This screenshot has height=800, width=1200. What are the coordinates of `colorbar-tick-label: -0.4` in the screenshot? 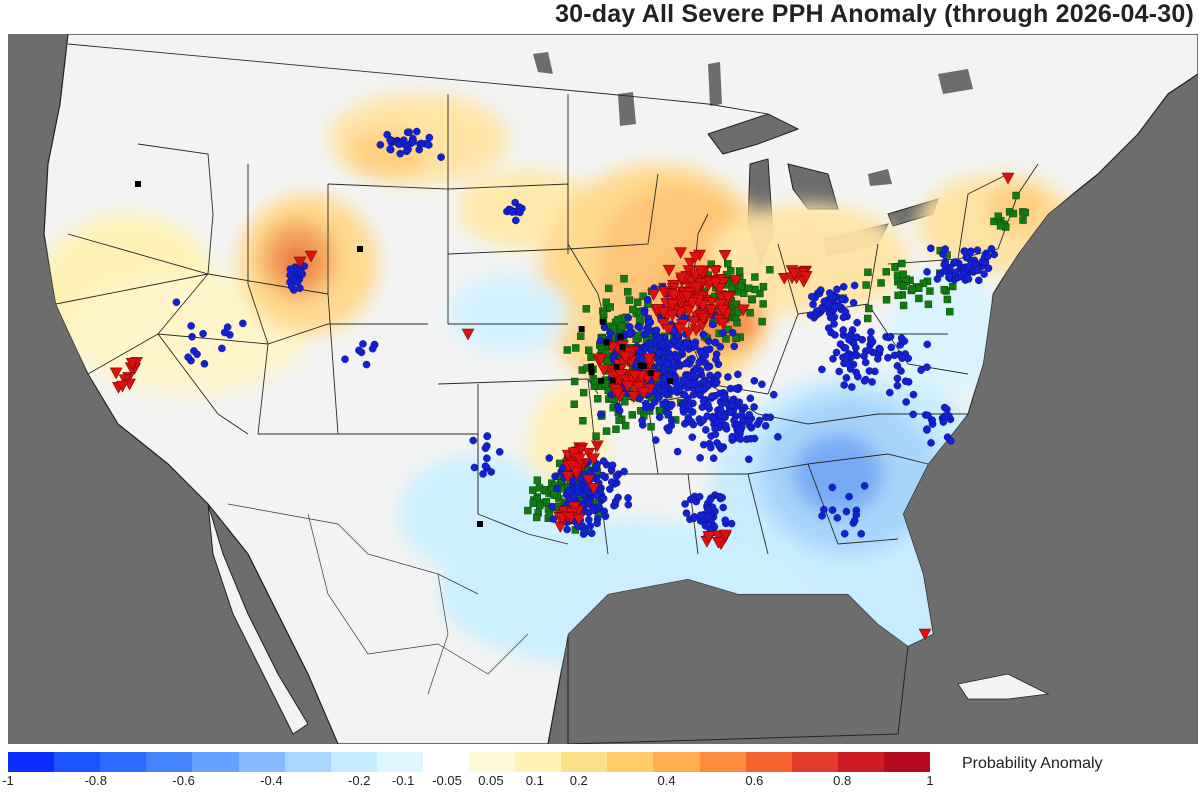 It's located at (271, 780).